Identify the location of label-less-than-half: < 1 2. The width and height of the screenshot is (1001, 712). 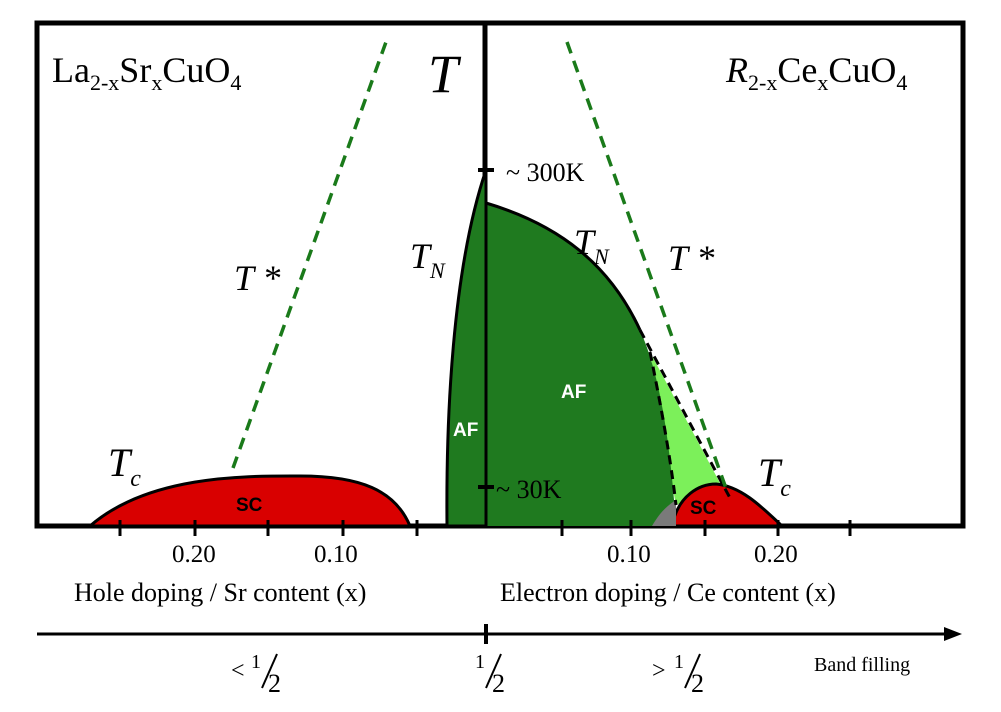
(256, 674).